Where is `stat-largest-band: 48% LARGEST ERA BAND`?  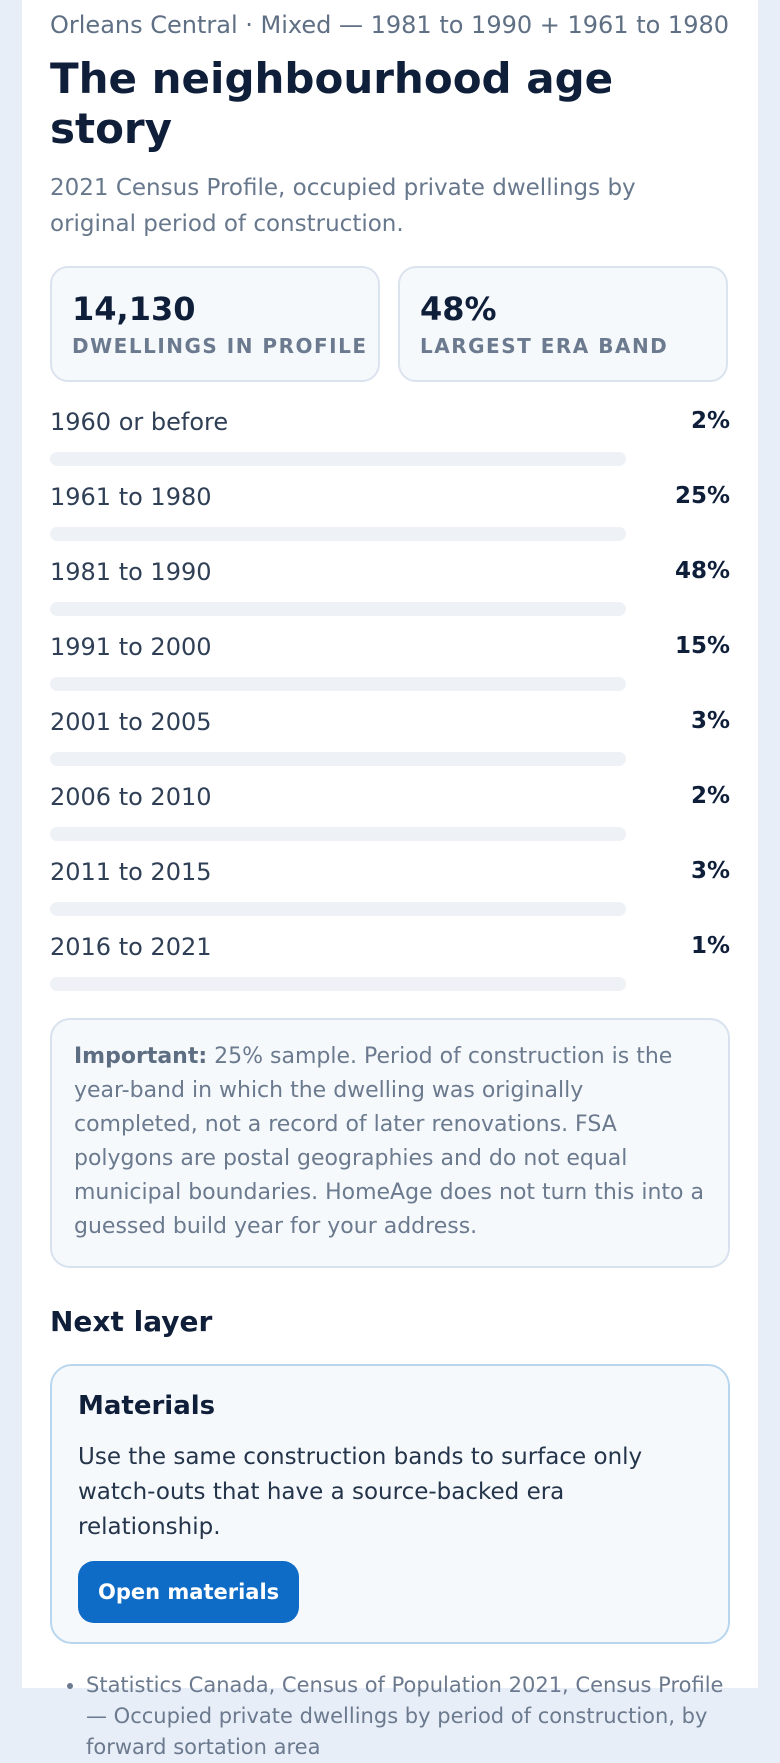
stat-largest-band: 48% LARGEST ERA BAND is located at coordinates (563, 324).